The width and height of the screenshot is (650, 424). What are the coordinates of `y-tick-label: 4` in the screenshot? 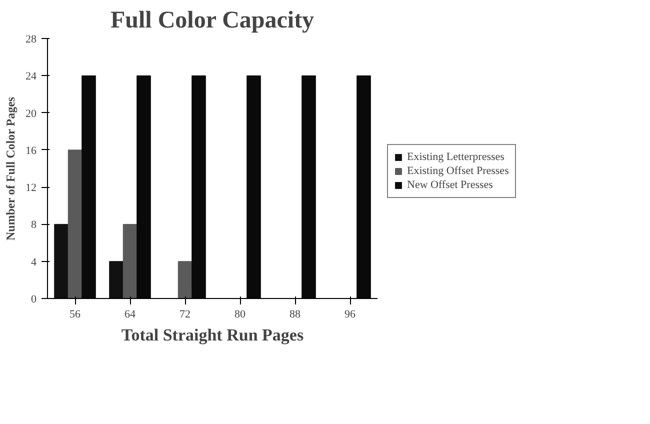 It's located at (34, 262).